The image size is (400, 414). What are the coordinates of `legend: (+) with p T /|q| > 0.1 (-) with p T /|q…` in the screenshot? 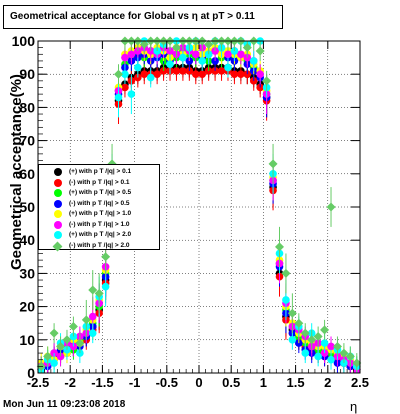 It's located at (99, 207).